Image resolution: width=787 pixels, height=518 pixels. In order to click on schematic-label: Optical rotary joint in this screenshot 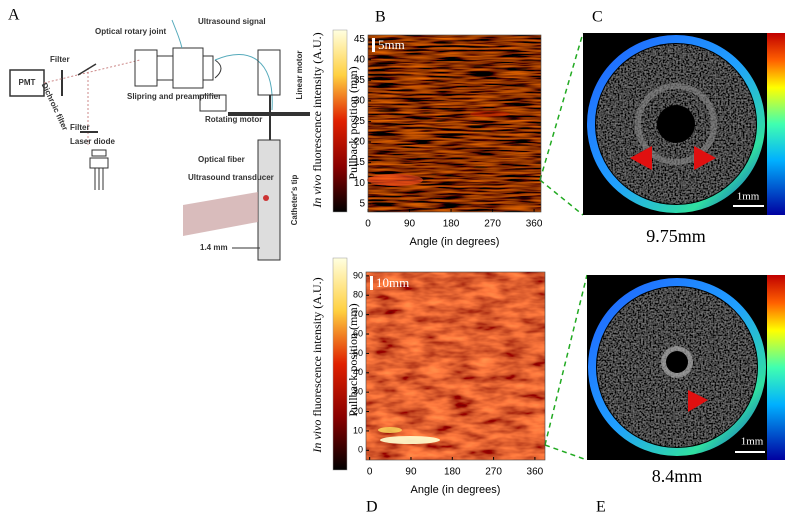, I will do `click(130, 31)`.